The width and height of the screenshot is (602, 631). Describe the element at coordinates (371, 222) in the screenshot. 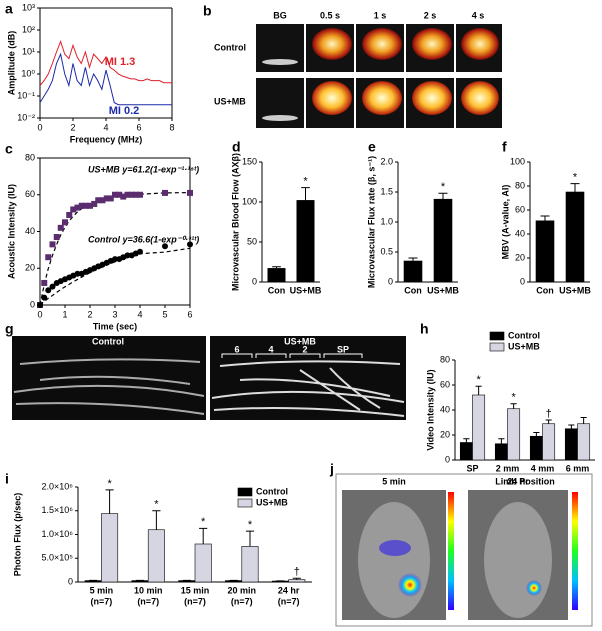

I see `y-axis-label: Microvascular Flux rate (β, s⁻¹)` at that location.